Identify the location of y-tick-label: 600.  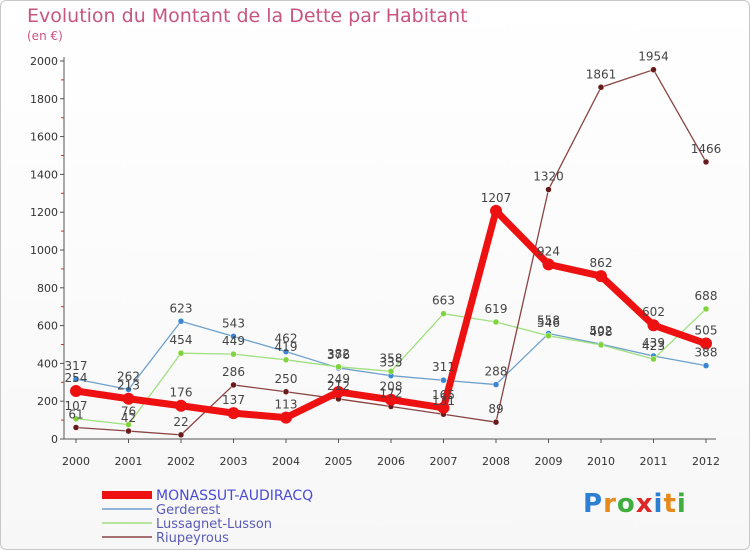
(47, 326).